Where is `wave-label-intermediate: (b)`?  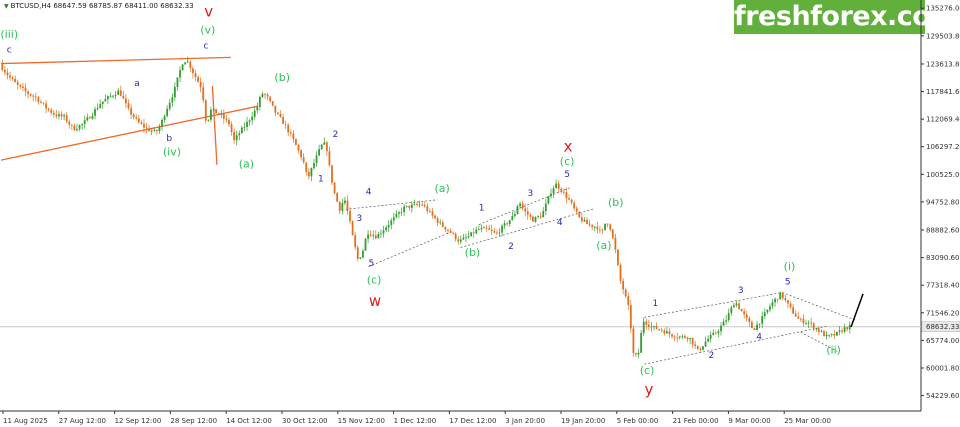 wave-label-intermediate: (b) is located at coordinates (616, 202).